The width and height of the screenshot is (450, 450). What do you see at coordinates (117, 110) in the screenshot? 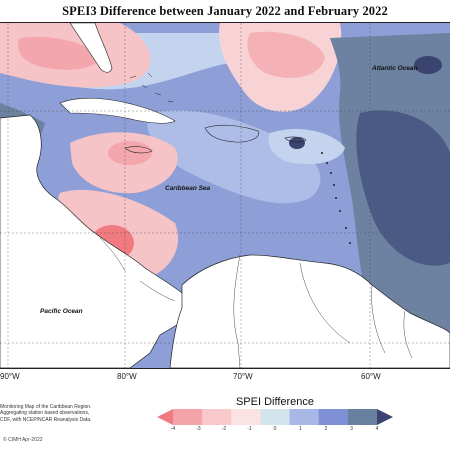
I see `land-cuba` at bounding box center [117, 110].